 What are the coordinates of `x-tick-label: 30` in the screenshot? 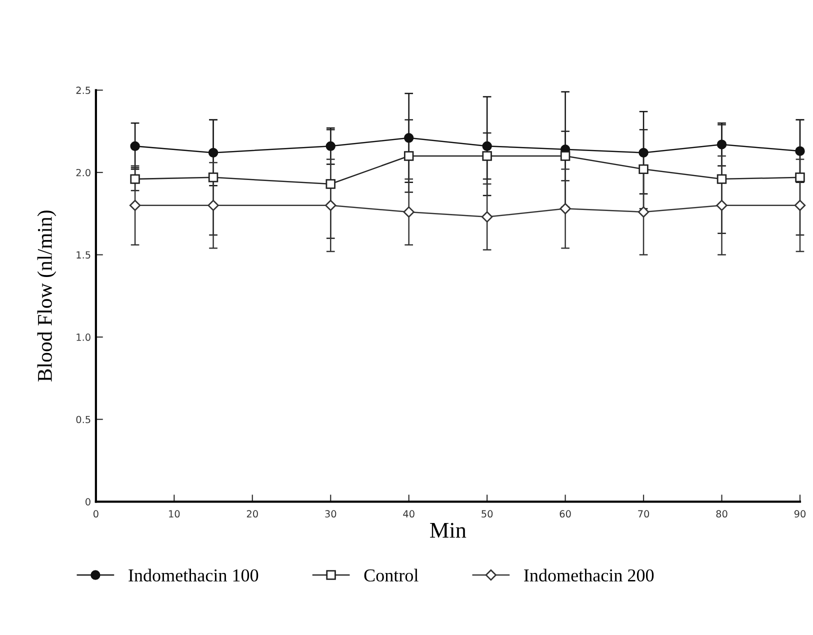 It's located at (330, 514).